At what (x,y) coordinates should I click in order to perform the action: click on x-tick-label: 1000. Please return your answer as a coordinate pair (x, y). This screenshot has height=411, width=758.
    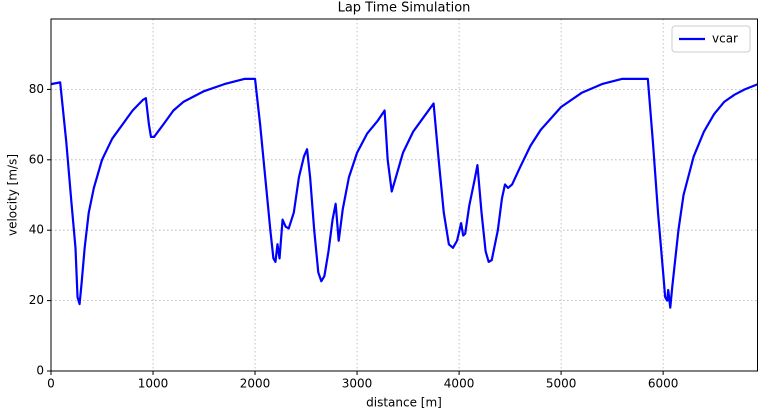
    Looking at the image, I should click on (153, 384).